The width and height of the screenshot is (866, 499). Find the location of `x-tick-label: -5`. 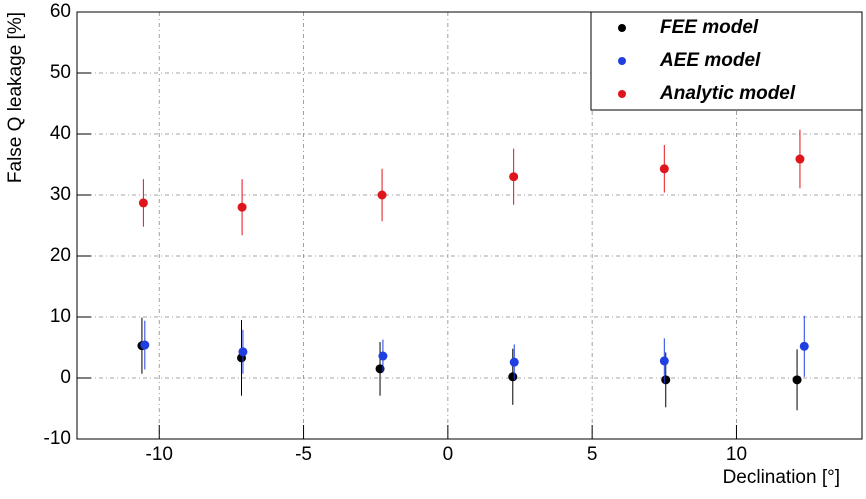

x-tick-label: -5 is located at coordinates (303, 454).